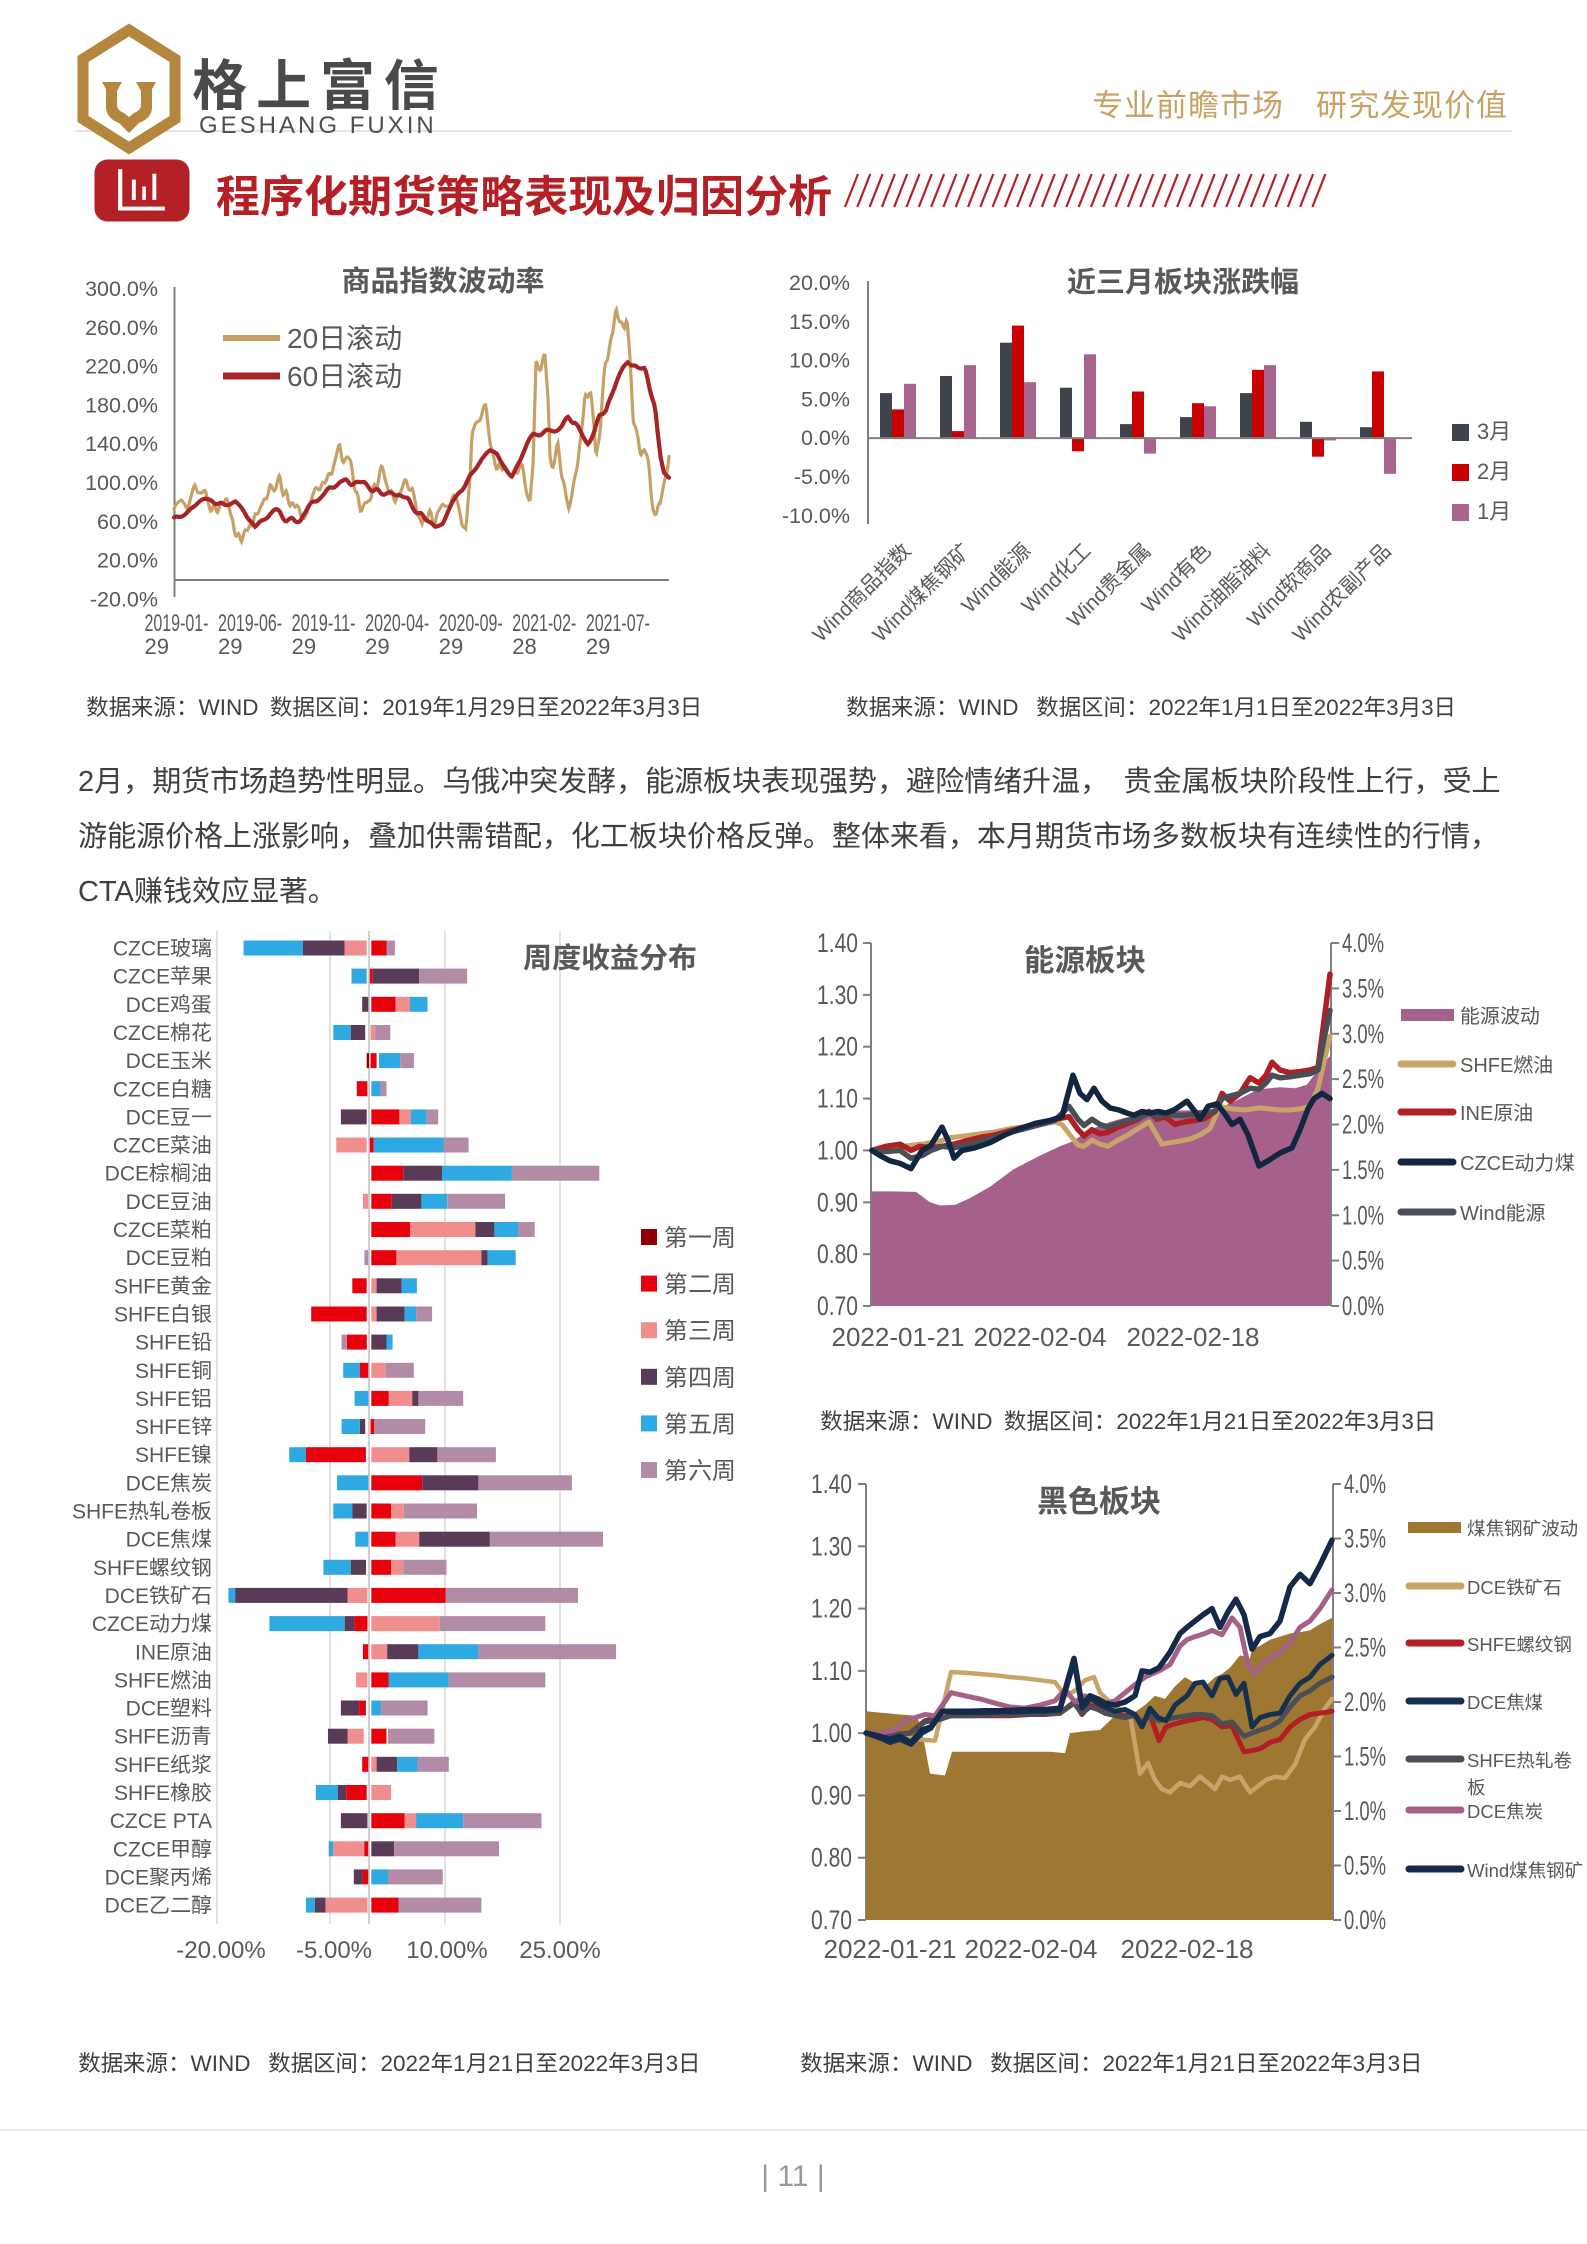 This screenshot has height=2244, width=1587. I want to click on svg-text: SHFE锌, so click(173, 1427).